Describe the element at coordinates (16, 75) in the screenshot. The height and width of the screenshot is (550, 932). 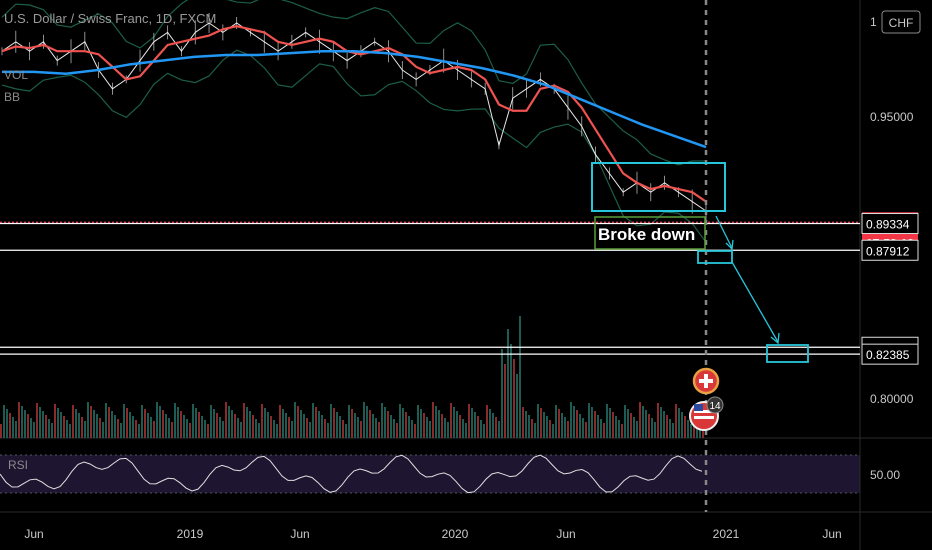
I see `indicator-label-vol: VOL` at that location.